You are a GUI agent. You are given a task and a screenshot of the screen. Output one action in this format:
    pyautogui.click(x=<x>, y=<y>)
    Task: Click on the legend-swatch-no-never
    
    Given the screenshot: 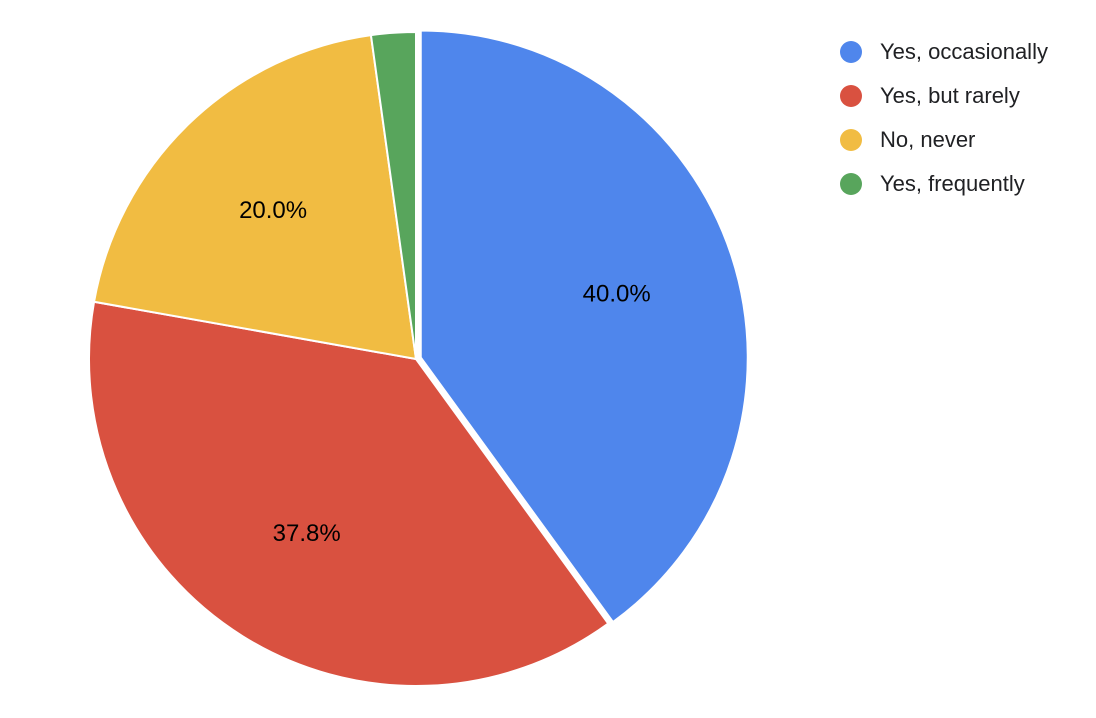 What is the action you would take?
    pyautogui.click(x=851, y=140)
    